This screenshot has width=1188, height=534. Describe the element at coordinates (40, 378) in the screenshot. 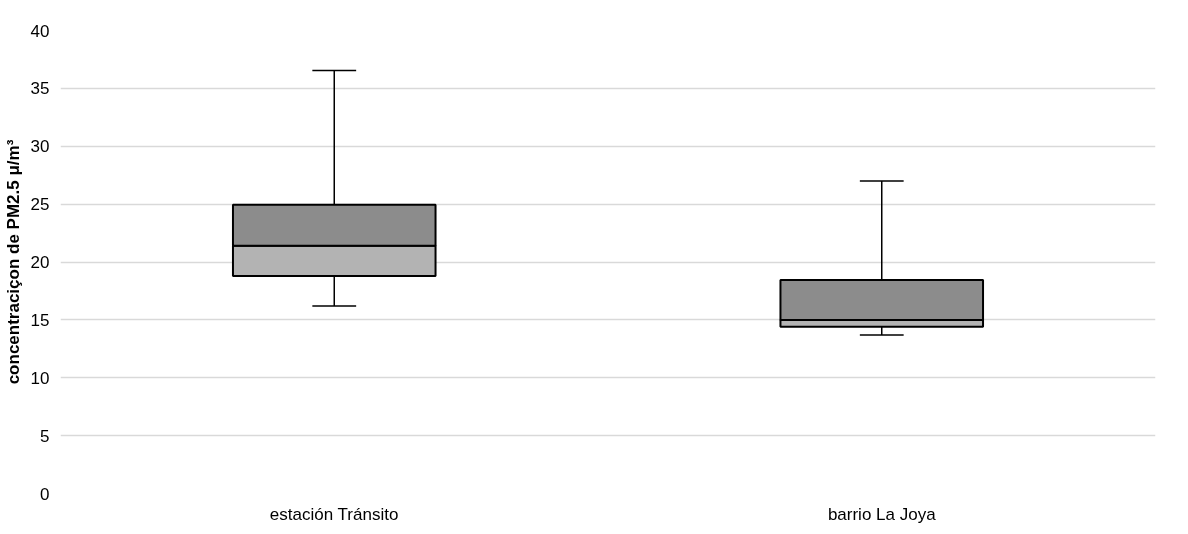

I see `y-tick-label: 10` at that location.